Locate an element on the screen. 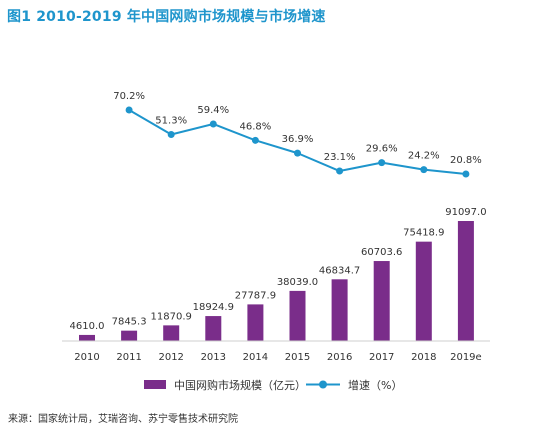 The image size is (550, 444). bar-value-label: 11870.9 is located at coordinates (171, 316).